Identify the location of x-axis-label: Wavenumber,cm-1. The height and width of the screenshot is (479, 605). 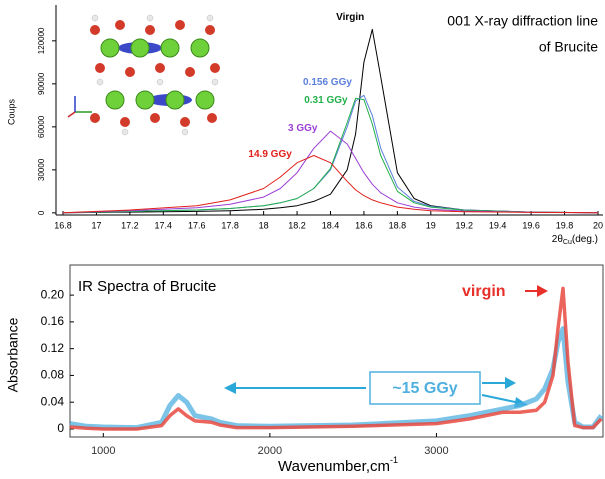
(338, 465).